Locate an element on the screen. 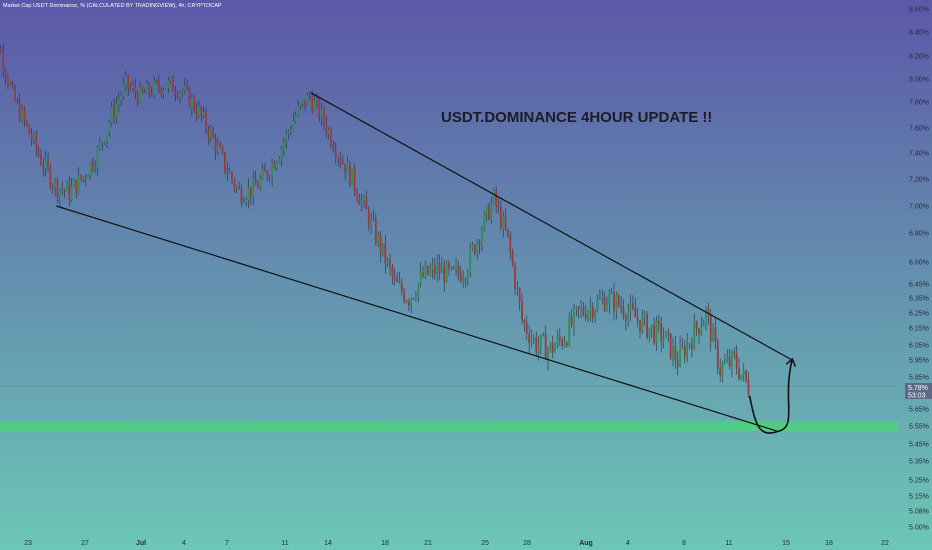 The image size is (932, 550). last-price-value: 5.78% is located at coordinates (918, 388).